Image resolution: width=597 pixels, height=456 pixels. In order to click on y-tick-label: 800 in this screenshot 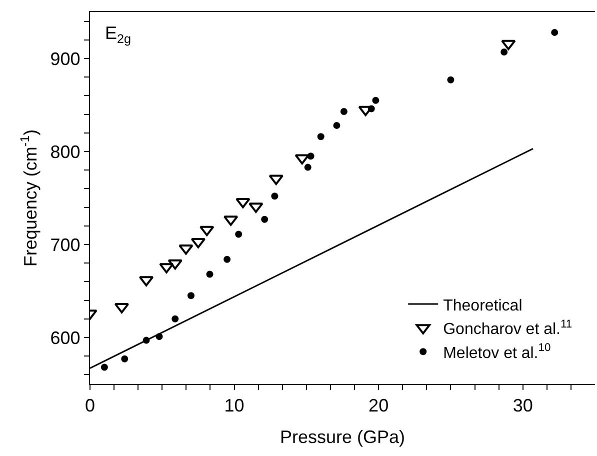, I will do `click(65, 152)`.